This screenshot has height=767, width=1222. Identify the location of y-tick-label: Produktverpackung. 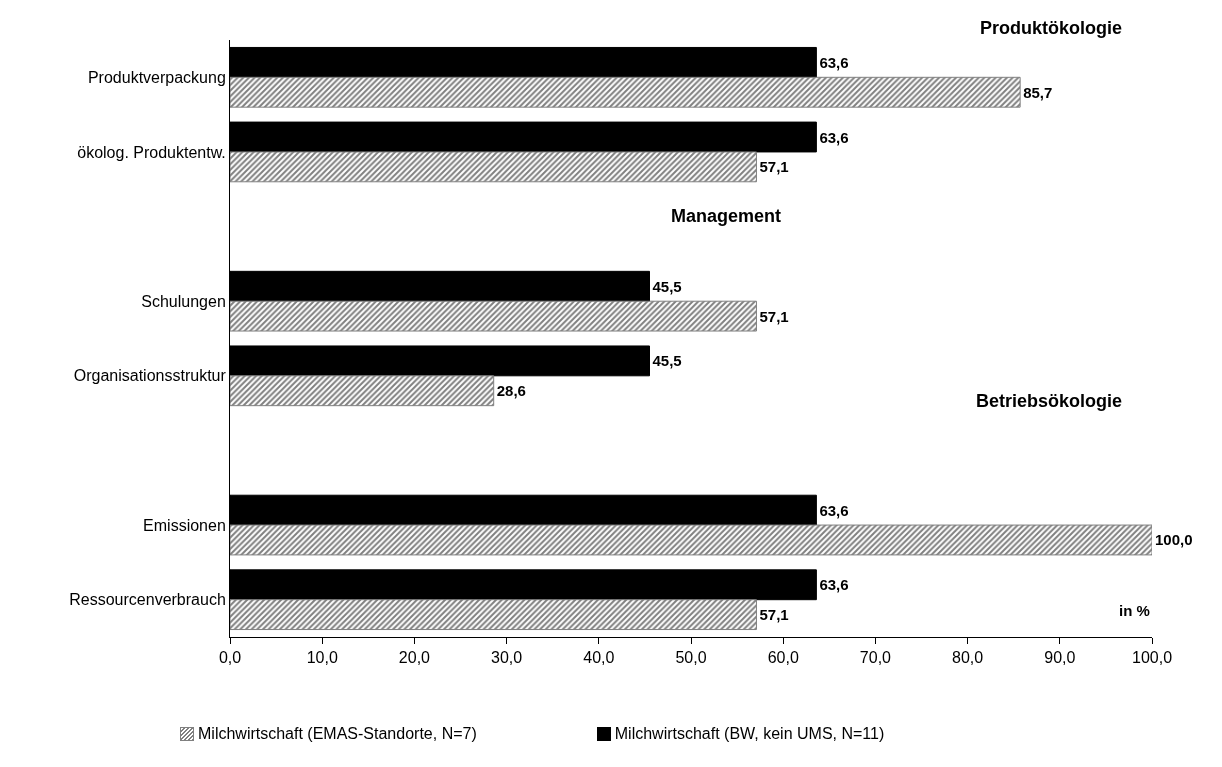
(156, 77).